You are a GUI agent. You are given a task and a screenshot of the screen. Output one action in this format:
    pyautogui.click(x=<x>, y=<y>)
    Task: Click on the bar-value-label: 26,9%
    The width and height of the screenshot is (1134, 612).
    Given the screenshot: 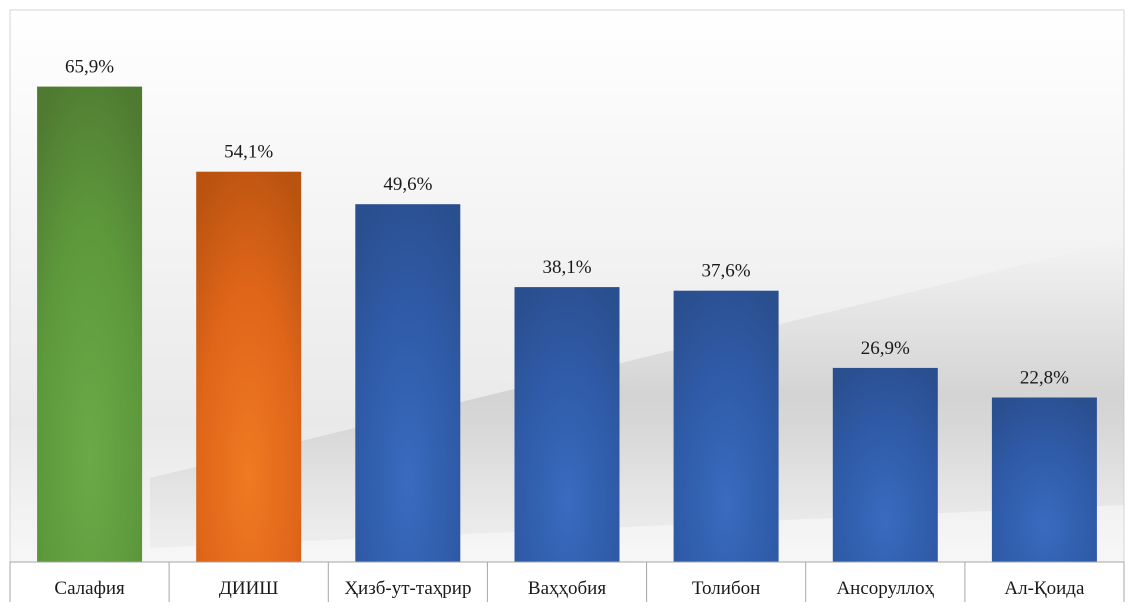 What is the action you would take?
    pyautogui.click(x=885, y=348)
    